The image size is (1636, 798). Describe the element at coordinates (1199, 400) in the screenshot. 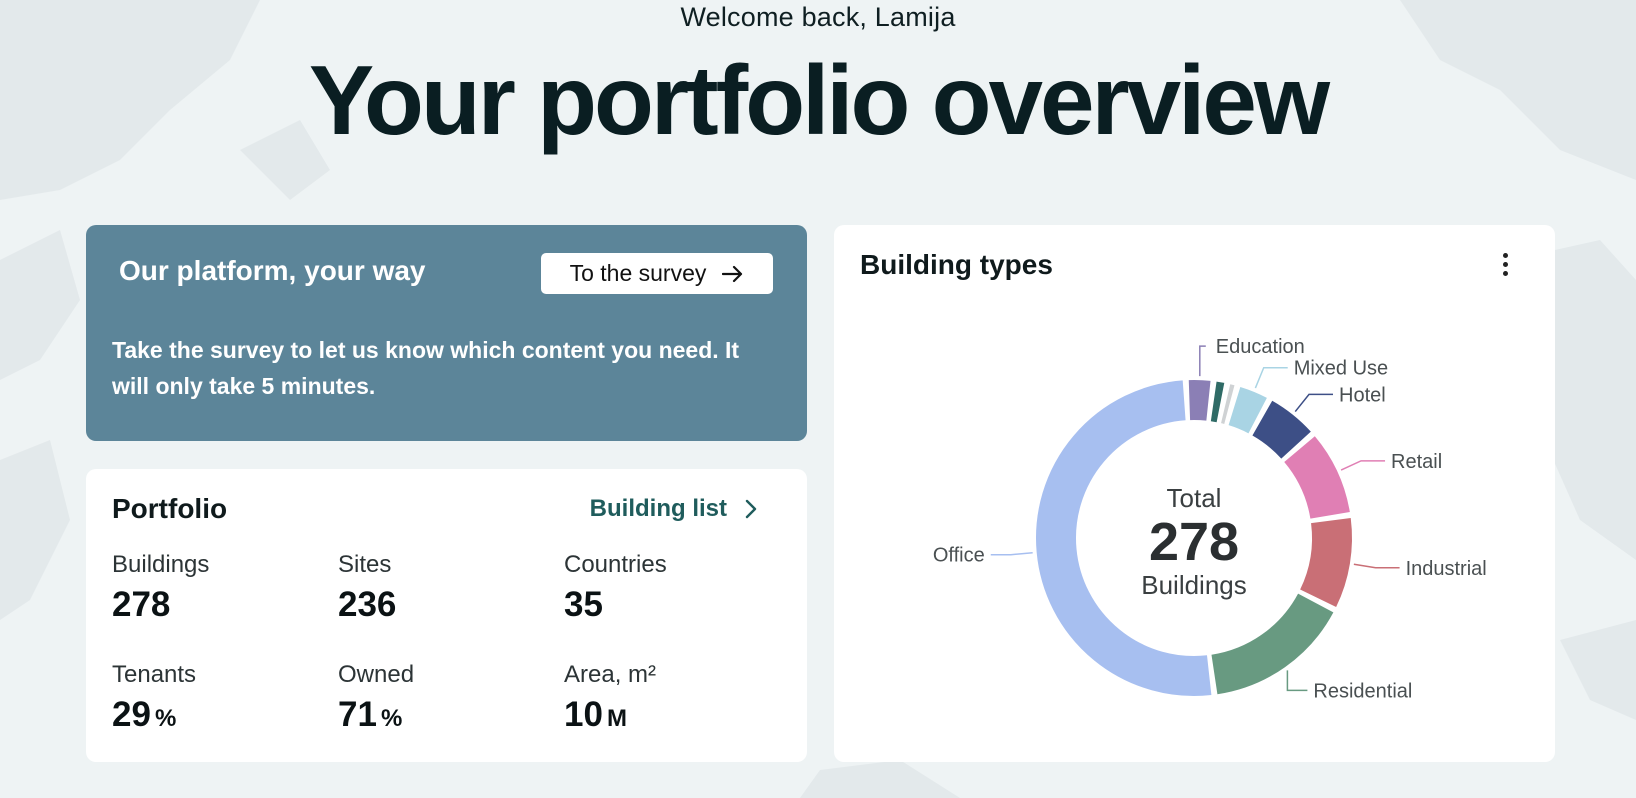

I see `donut-segment-education` at that location.